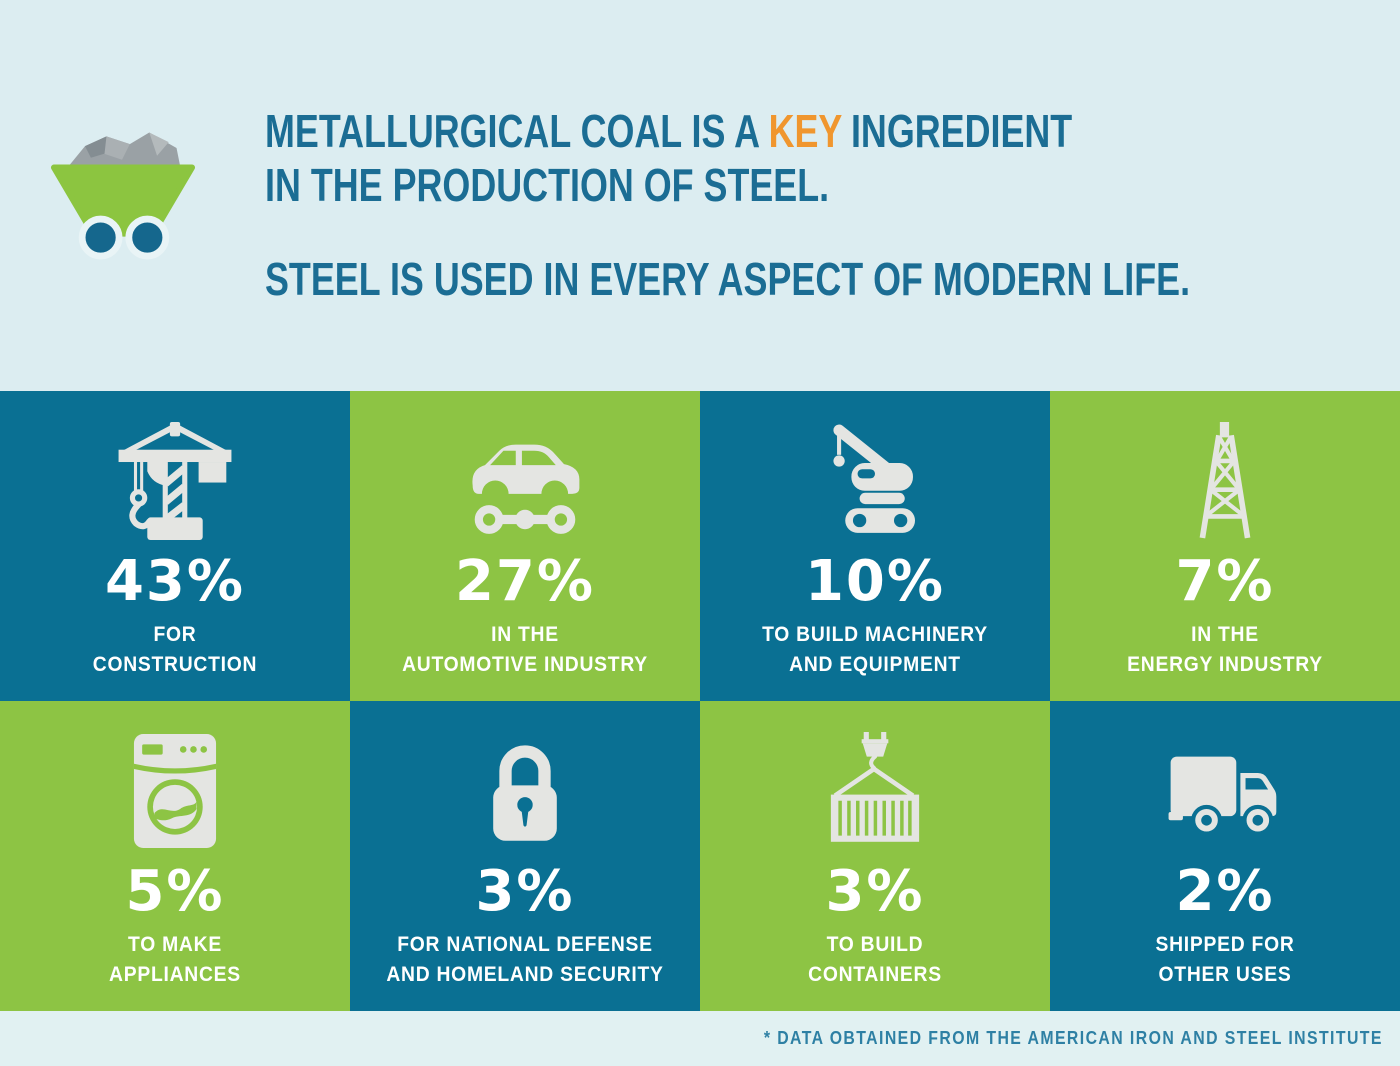 This screenshot has height=1066, width=1400. Describe the element at coordinates (1225, 856) in the screenshot. I see `tile-other-uses: 2% SHIPPED FOR OTHER USES` at that location.